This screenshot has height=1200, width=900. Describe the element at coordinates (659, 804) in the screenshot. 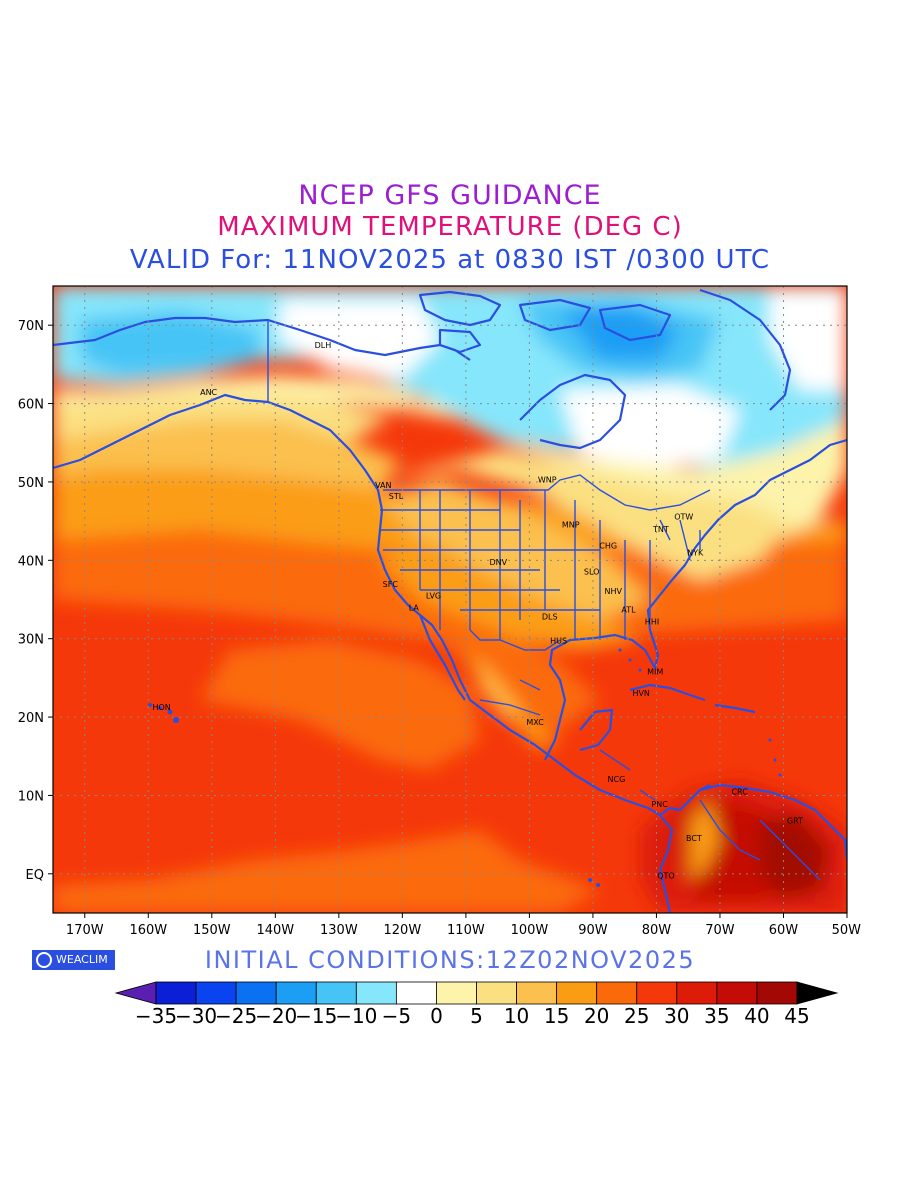

I see `city-label-pnc: PNC` at that location.